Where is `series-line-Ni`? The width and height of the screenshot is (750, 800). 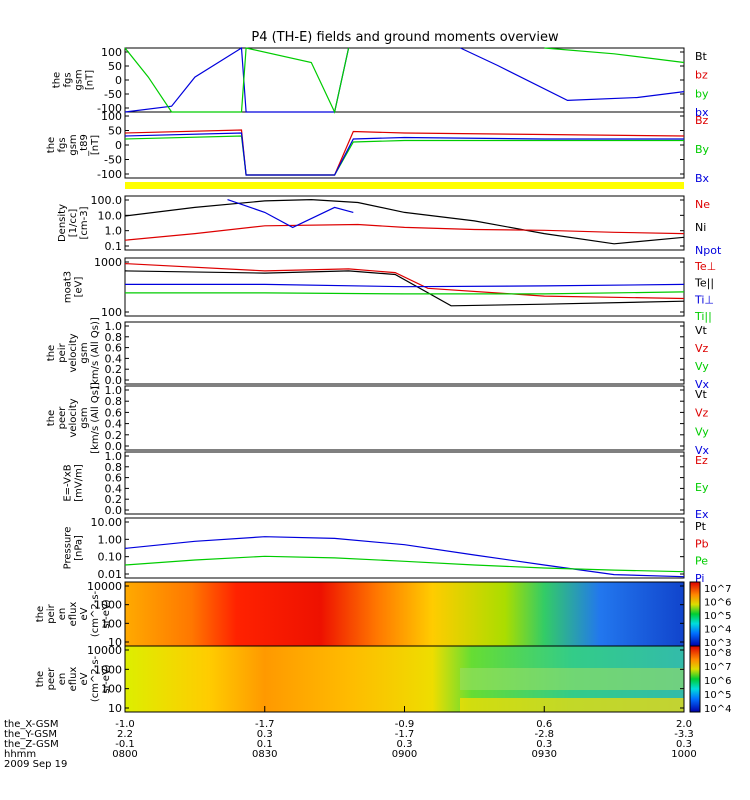
series-line-Ni is located at coordinates (404, 221).